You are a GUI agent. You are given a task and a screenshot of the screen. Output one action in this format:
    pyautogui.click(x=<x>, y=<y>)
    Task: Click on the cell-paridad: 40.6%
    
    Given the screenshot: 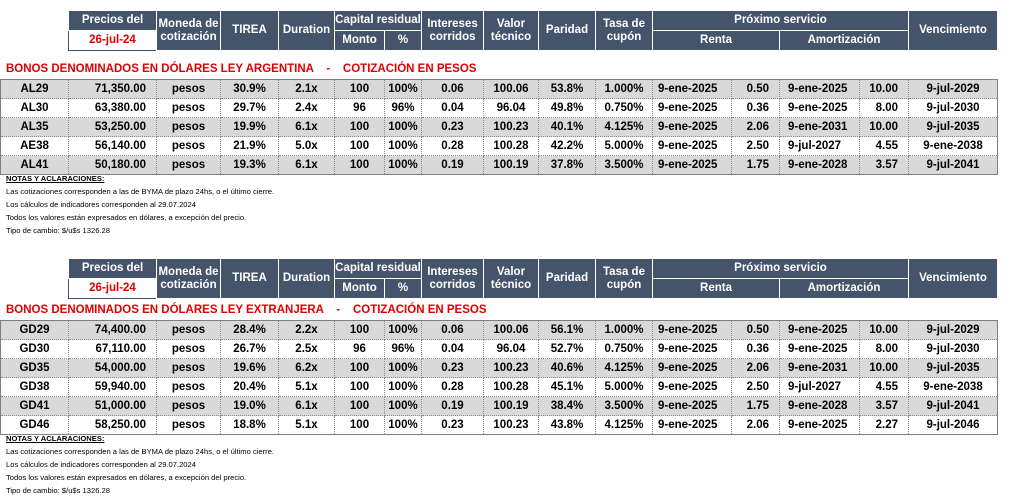 What is the action you would take?
    pyautogui.click(x=567, y=368)
    